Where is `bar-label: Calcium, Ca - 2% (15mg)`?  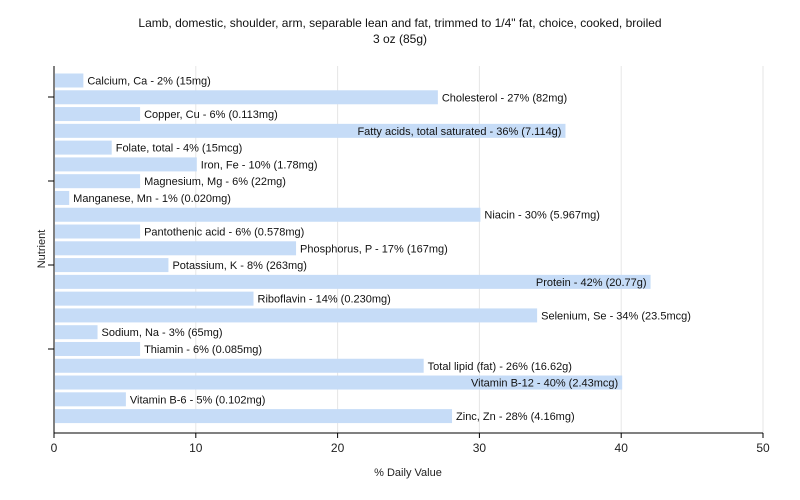 bar-label: Calcium, Ca - 2% (15mg) is located at coordinates (148, 82).